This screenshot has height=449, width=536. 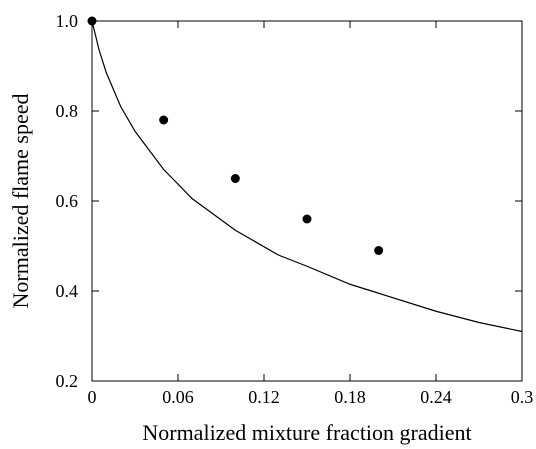 I want to click on x-tick-label: 0.12, so click(x=264, y=397).